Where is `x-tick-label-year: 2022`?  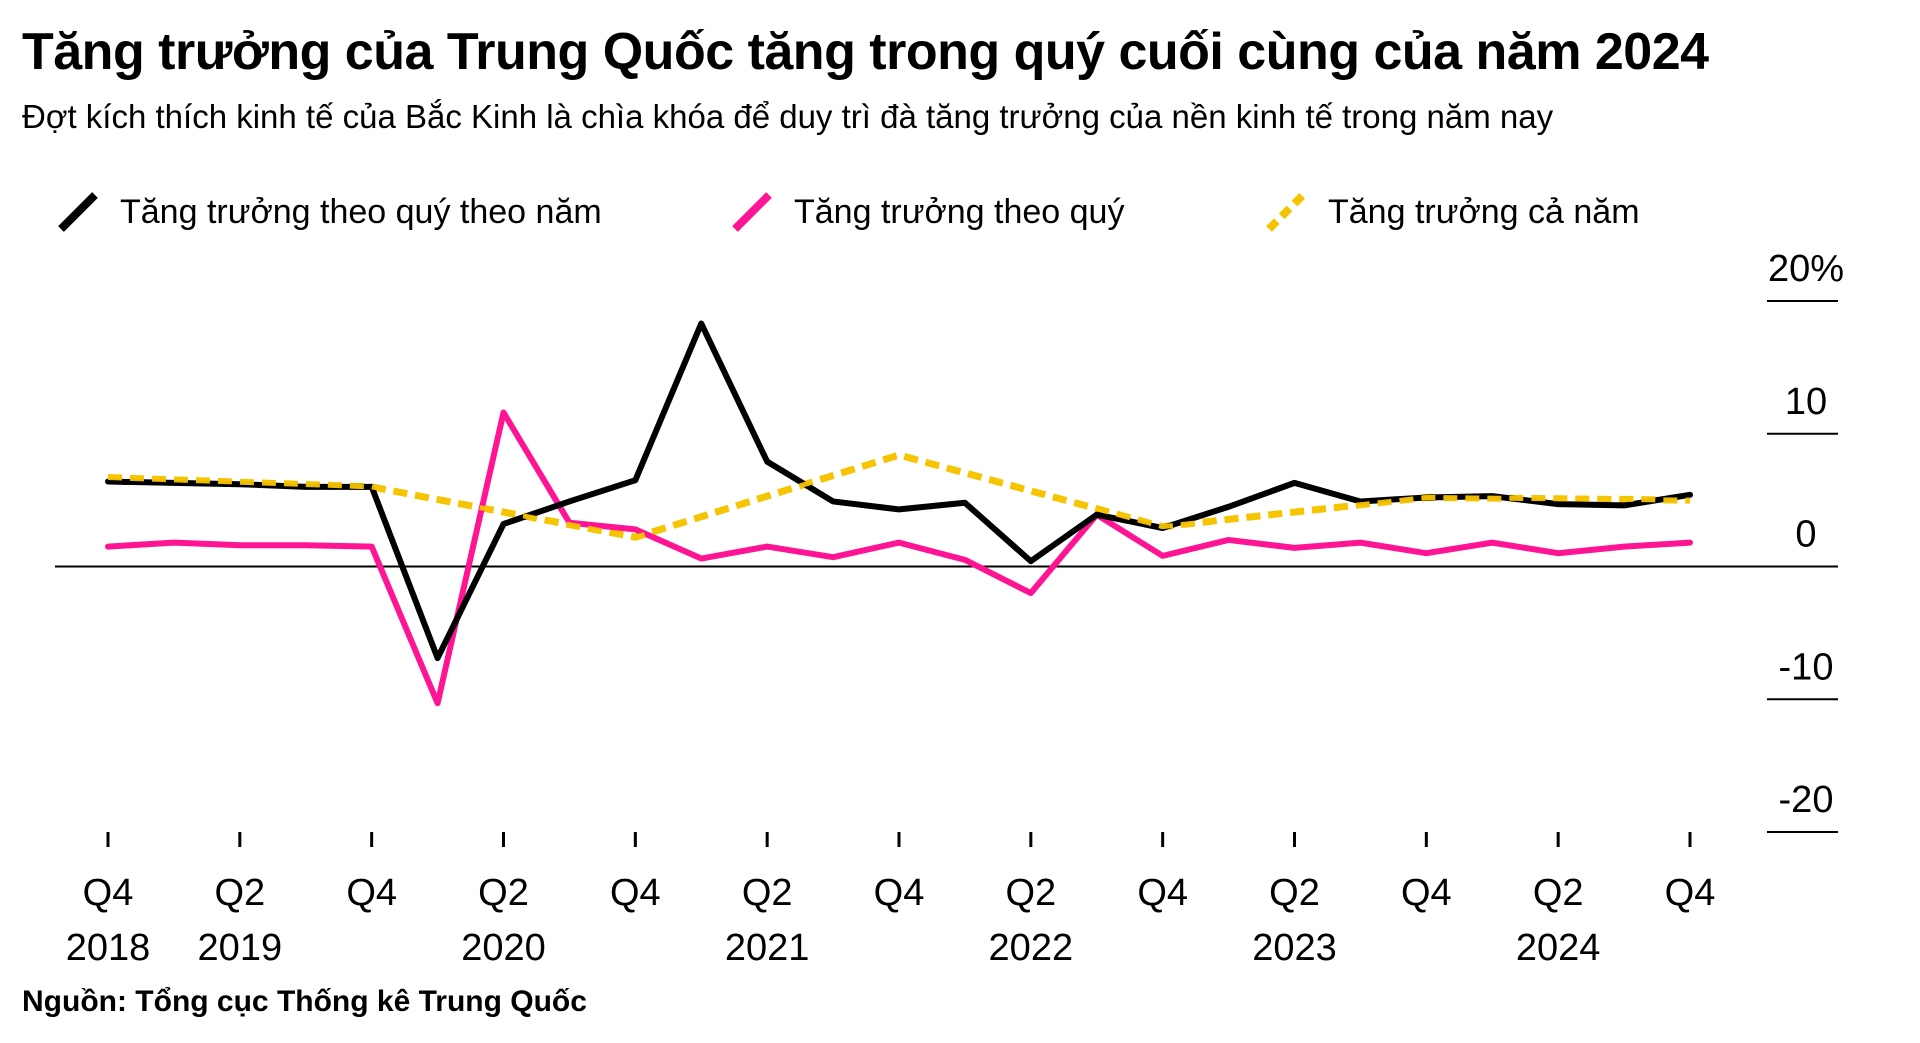 x-tick-label-year: 2022 is located at coordinates (1031, 948).